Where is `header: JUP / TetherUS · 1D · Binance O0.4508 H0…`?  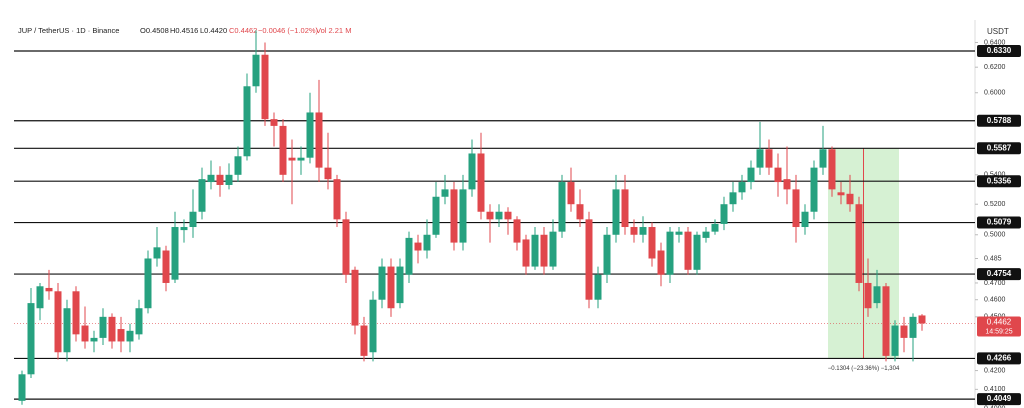
header: JUP / TetherUS · 1D · Binance O0.4508 H0… is located at coordinates (184, 30).